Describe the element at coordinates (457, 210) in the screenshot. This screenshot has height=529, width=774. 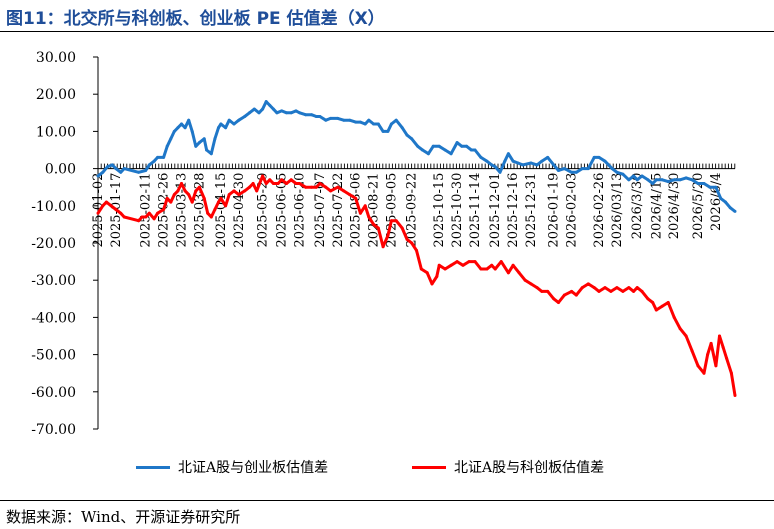
I see `x-tick-label: 2025-10-30` at that location.